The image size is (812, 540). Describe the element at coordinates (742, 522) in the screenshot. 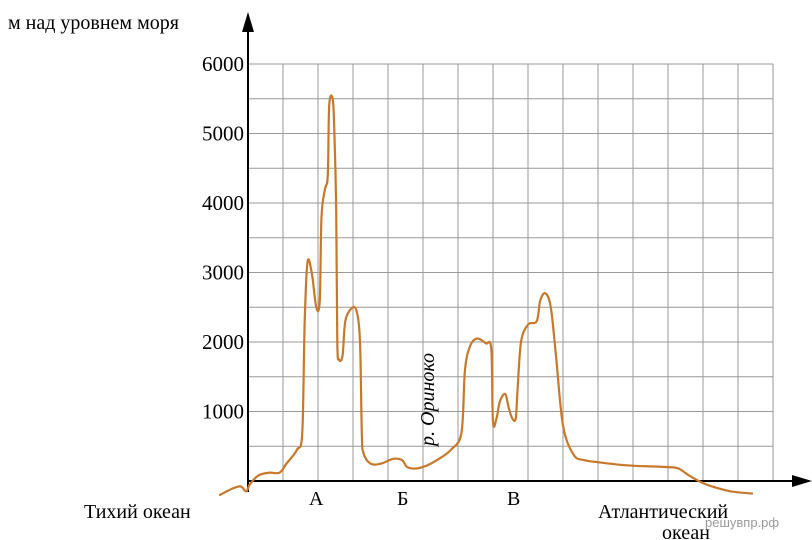

I see `watermark: решувпр.рф` at that location.